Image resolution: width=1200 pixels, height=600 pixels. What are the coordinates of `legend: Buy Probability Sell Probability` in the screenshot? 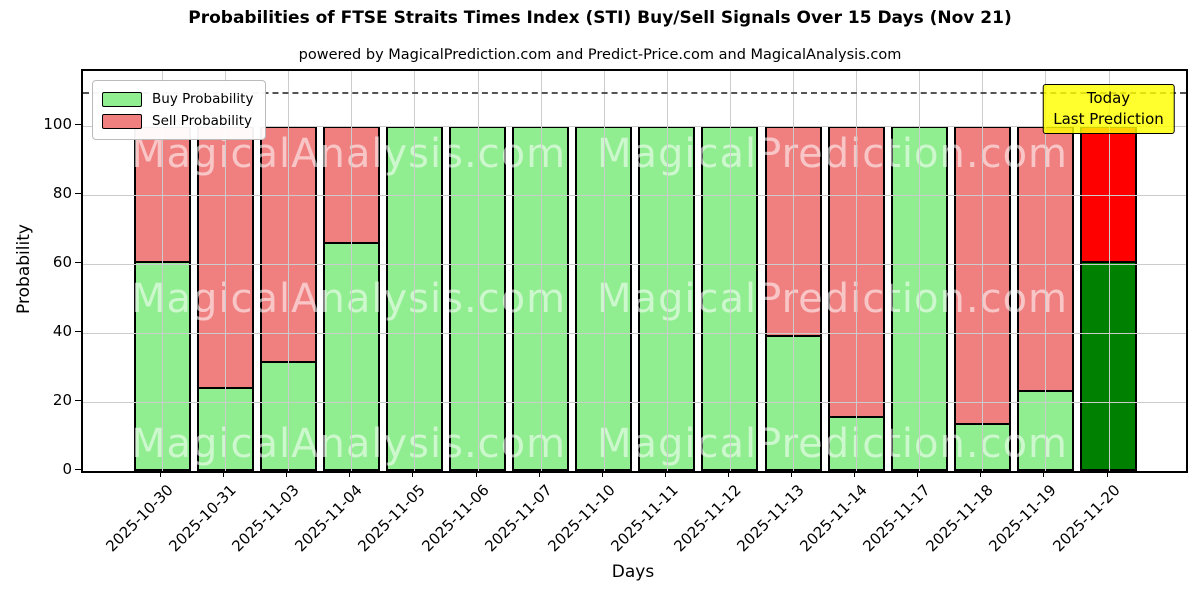 It's located at (179, 110).